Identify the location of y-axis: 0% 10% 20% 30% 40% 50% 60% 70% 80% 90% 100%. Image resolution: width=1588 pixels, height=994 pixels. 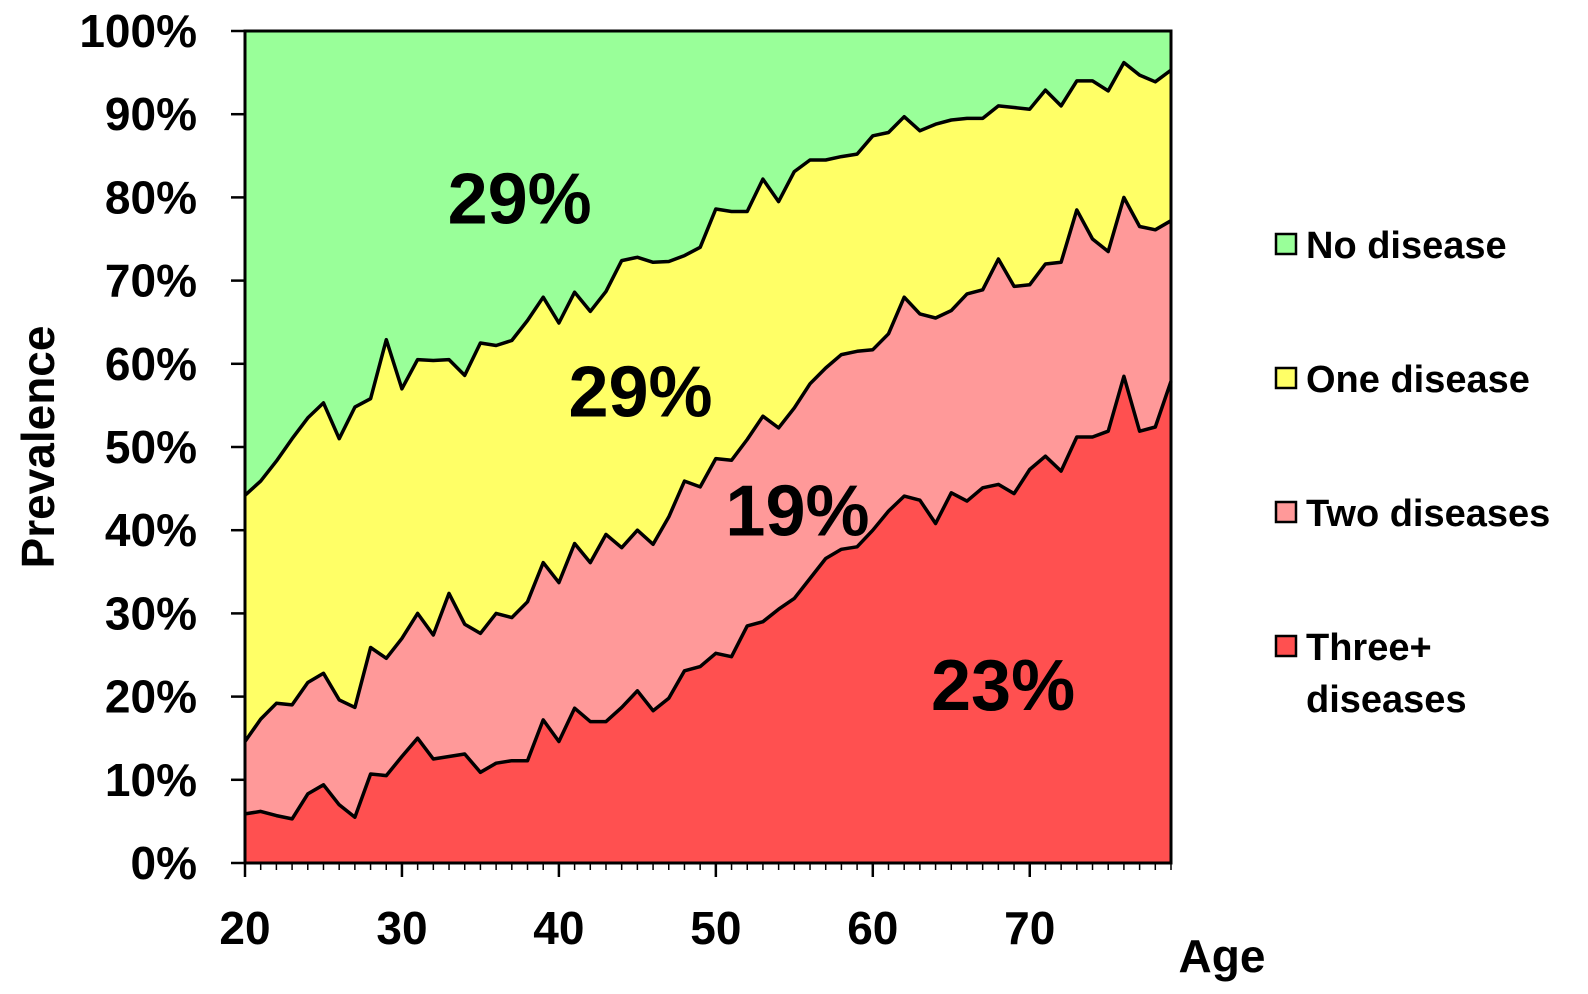
(162, 447).